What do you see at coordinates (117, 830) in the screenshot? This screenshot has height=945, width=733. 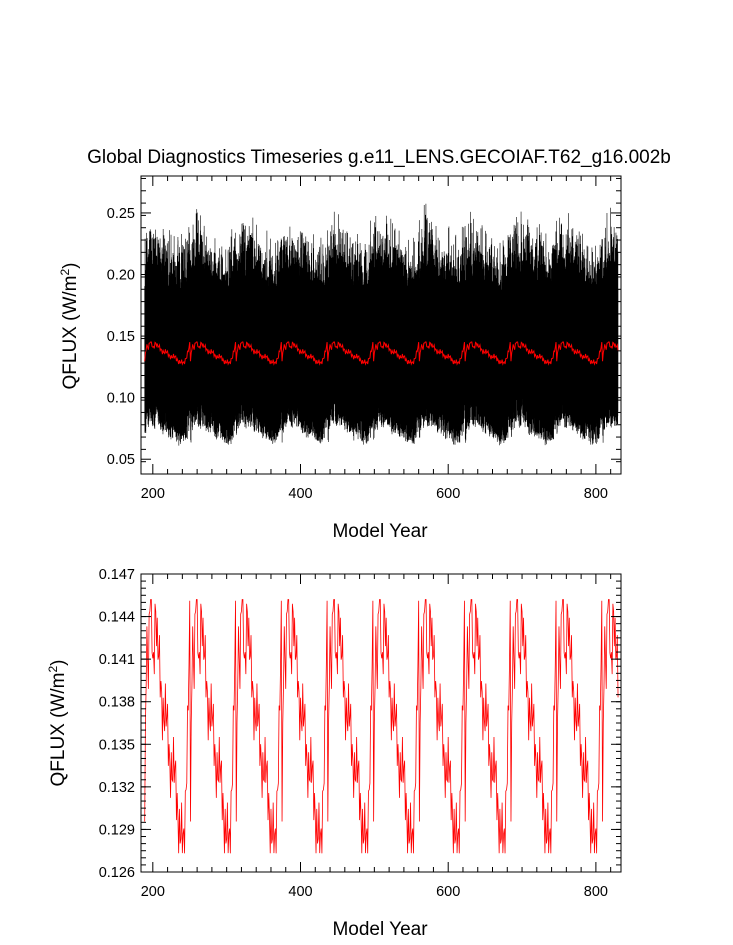 I see `y-tick-label: 0.129` at bounding box center [117, 830].